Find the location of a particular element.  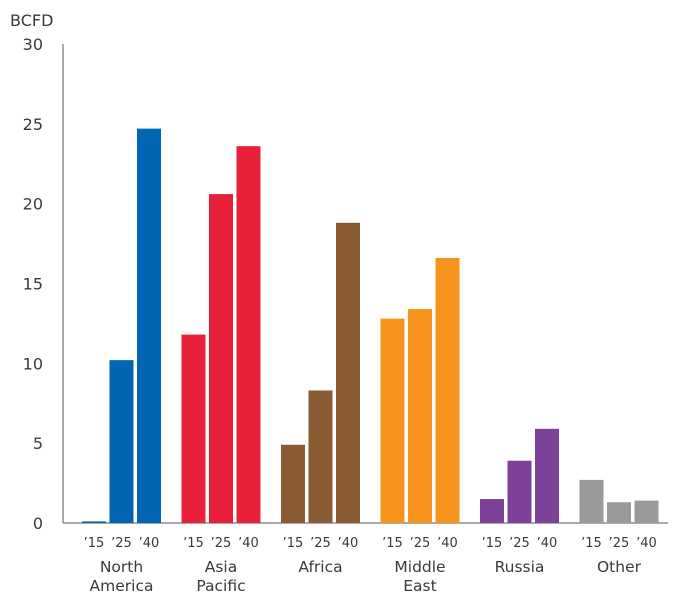

category-label: North is located at coordinates (121, 567).